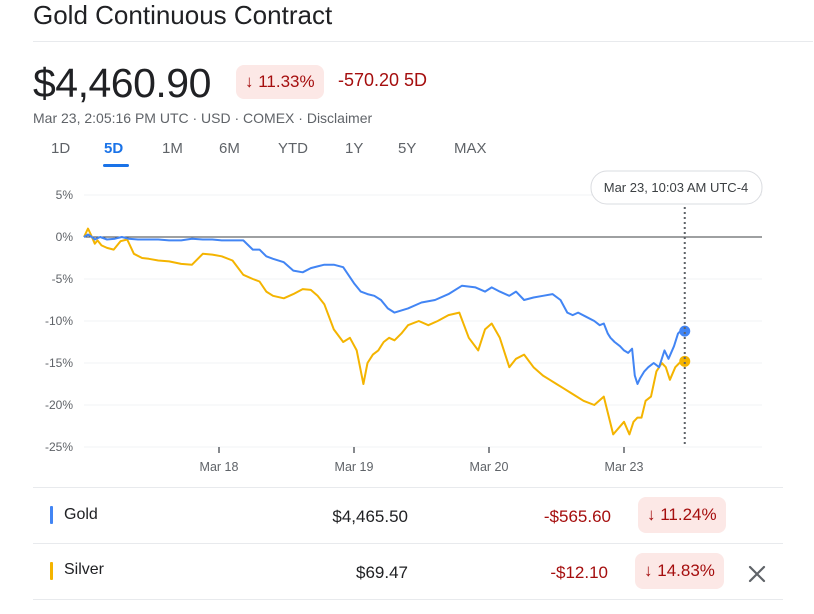 The width and height of the screenshot is (814, 614). I want to click on series-change-percent-badge: ↓ 14.83%, so click(679, 571).